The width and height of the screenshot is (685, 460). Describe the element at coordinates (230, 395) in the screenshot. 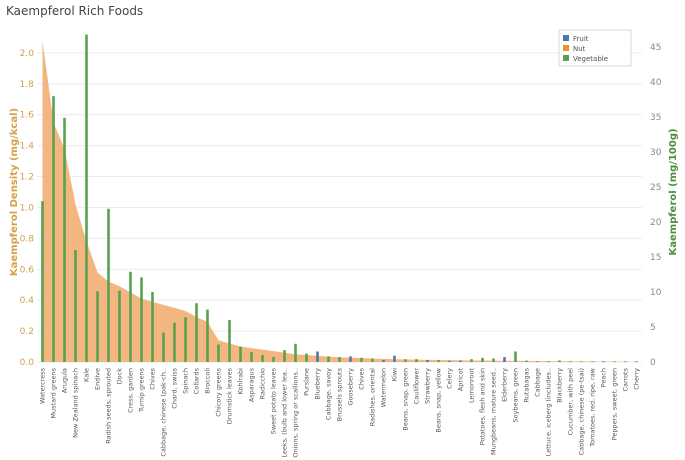

I see `x-tick-label: Drumstick leaves` at that location.